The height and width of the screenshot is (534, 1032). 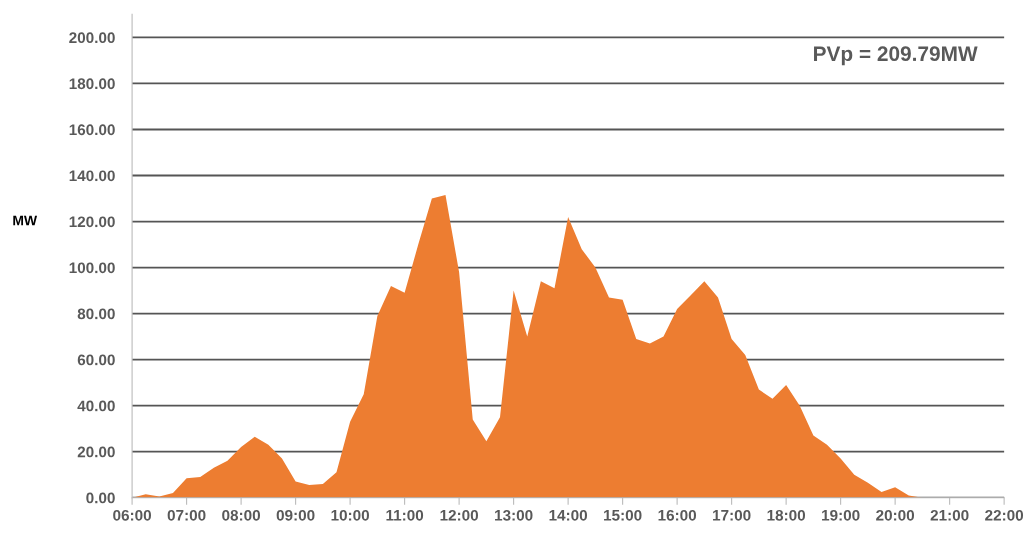 What do you see at coordinates (96, 406) in the screenshot?
I see `y-tick-label: 40.00` at bounding box center [96, 406].